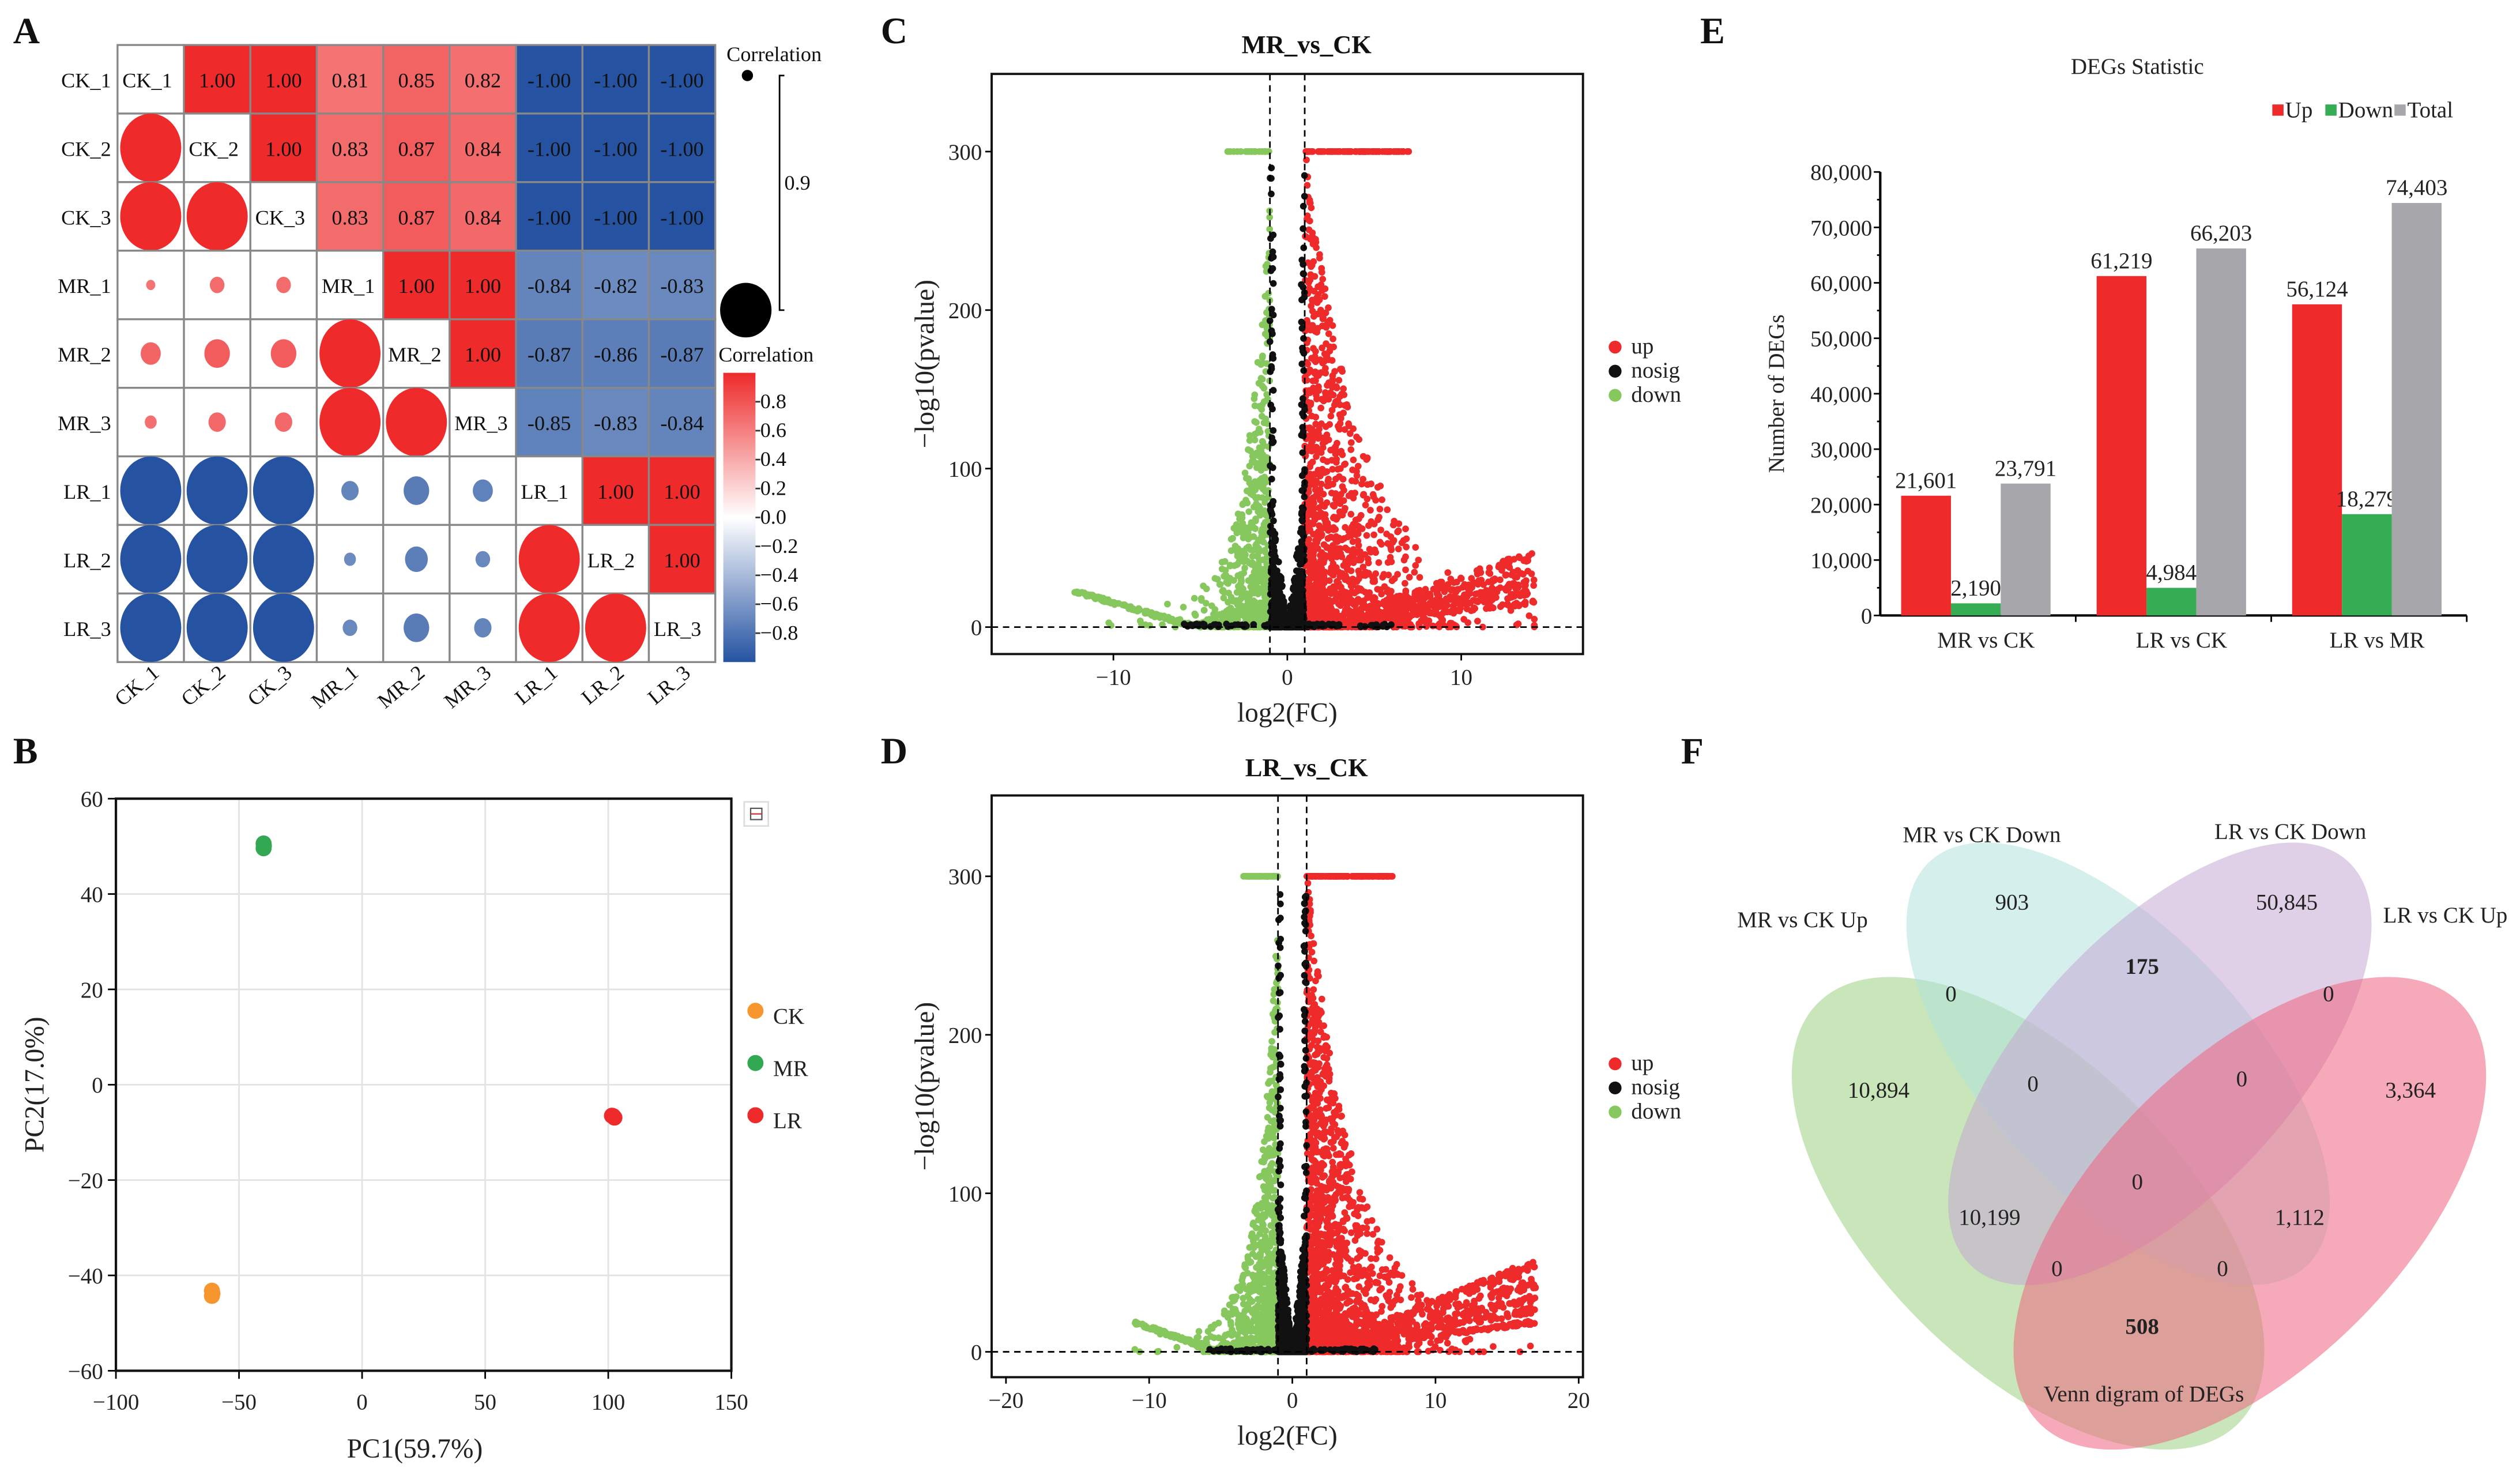 The width and height of the screenshot is (2520, 1472). I want to click on cell-value: -1.00, so click(682, 148).